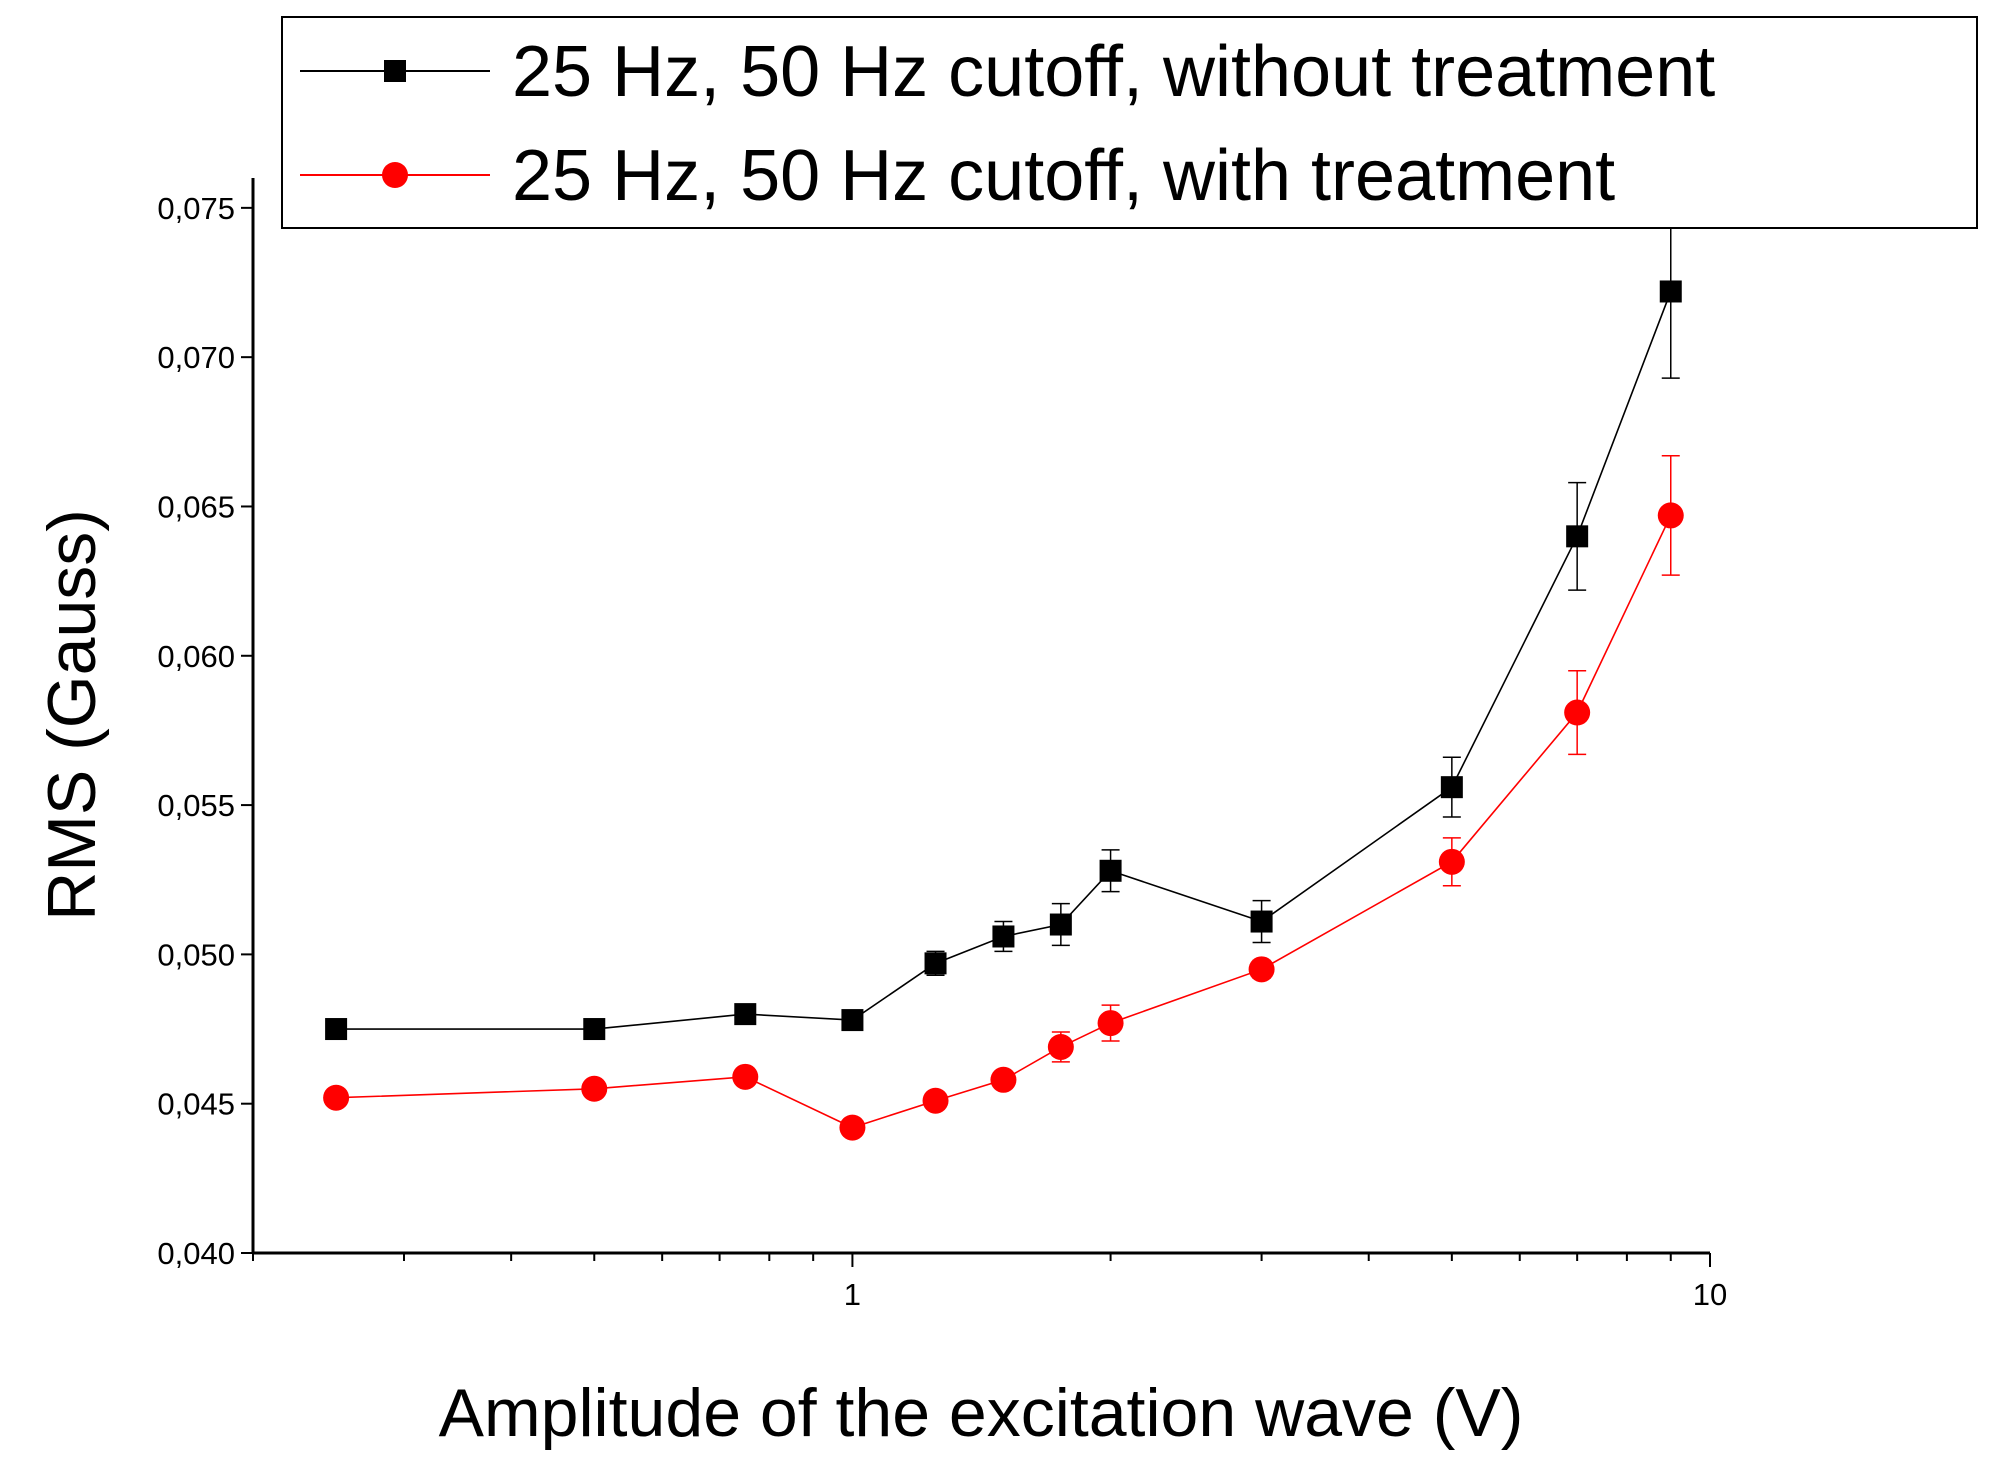  Describe the element at coordinates (1113, 72) in the screenshot. I see `legend-label-0: 25 Hz, 50 Hz cutoff, without treatment` at that location.